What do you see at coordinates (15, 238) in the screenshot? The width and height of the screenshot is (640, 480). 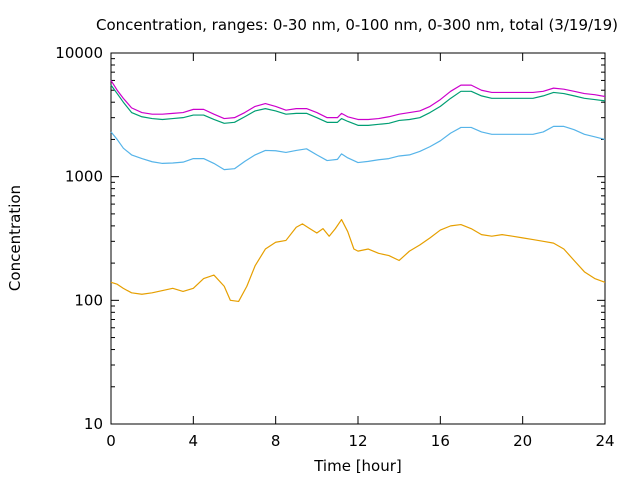 I see `y-axis-label: Concentration` at bounding box center [15, 238].